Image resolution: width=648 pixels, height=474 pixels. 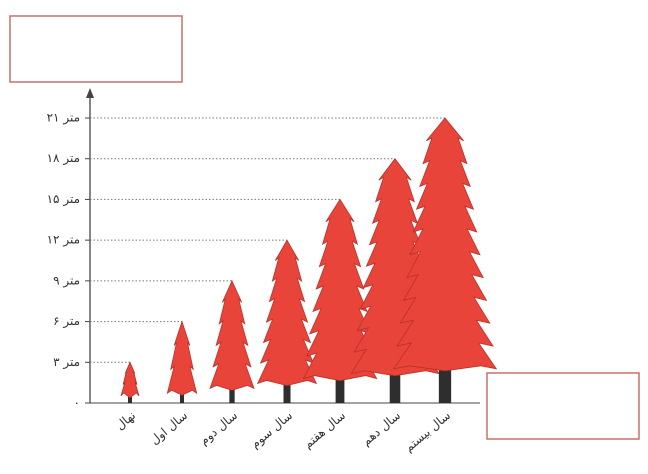 What do you see at coordinates (324, 429) in the screenshot?
I see `x-tick-label: سال هفتم` at bounding box center [324, 429].